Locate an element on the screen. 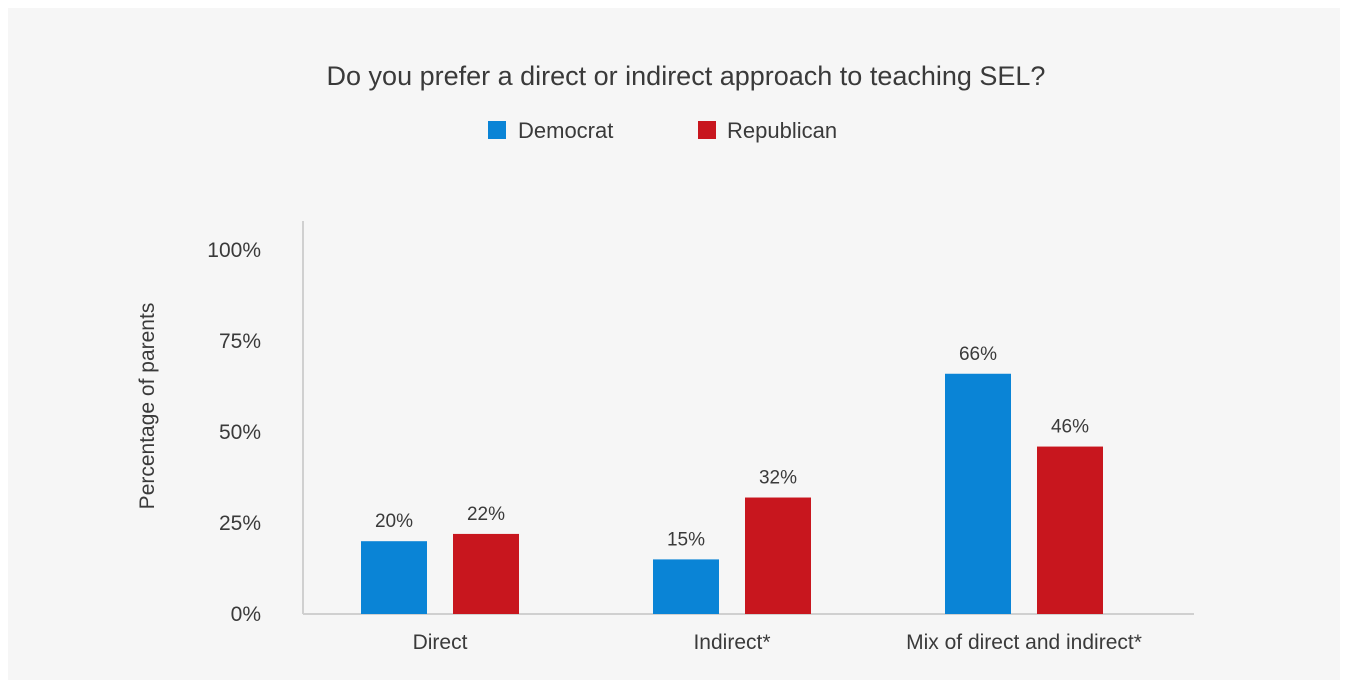 The image size is (1348, 688). y-ticks: 0% 25% 50% 75% 100% is located at coordinates (234, 432).